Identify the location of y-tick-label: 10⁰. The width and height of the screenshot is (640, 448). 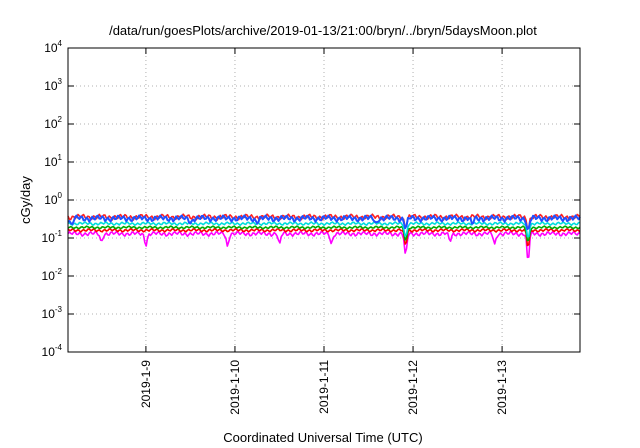
(53, 199).